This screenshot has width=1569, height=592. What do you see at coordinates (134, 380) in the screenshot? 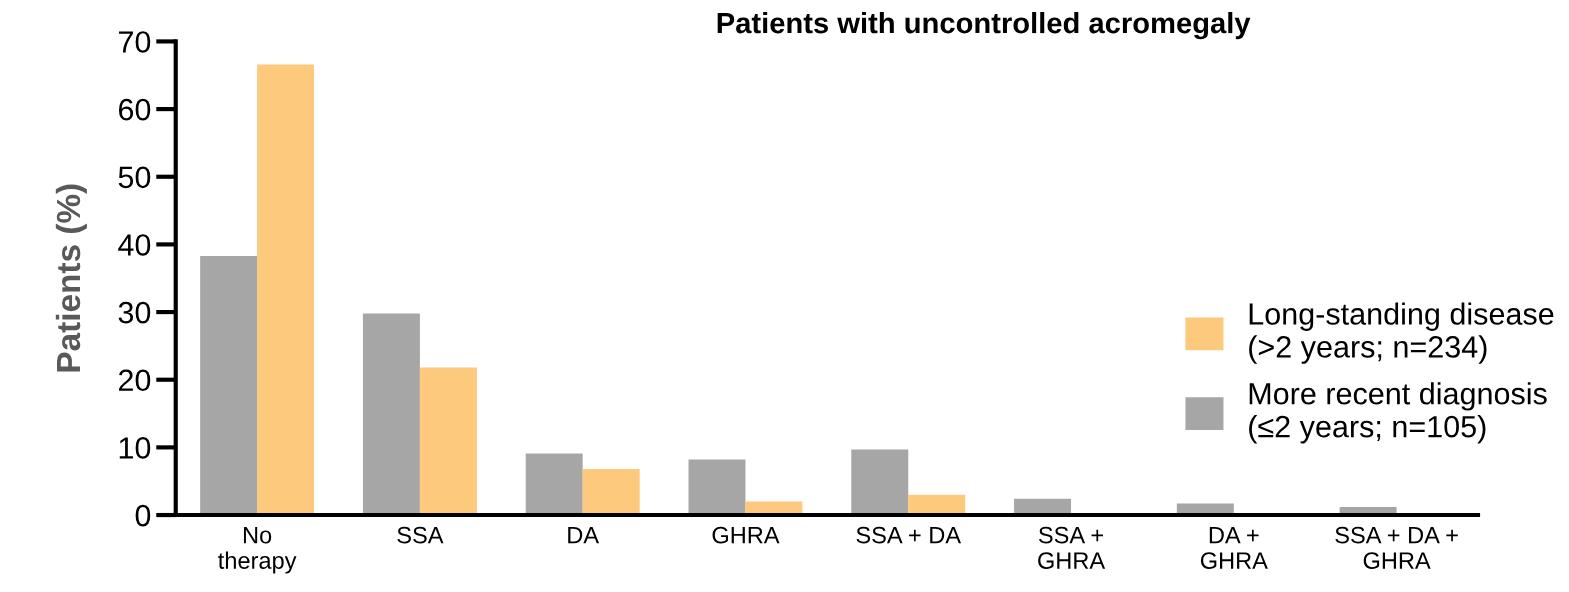
I see `y-tick-label: 20` at bounding box center [134, 380].